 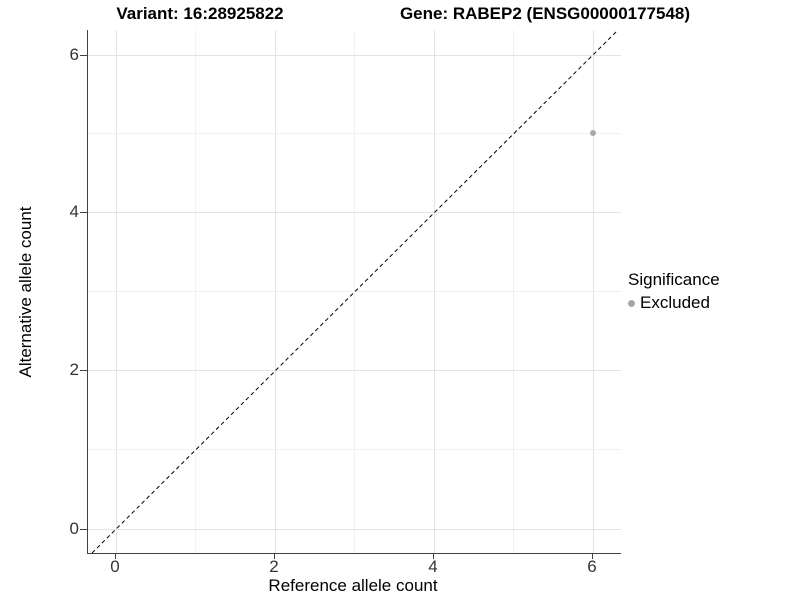 What do you see at coordinates (354, 529) in the screenshot?
I see `gridline-major-y0` at bounding box center [354, 529].